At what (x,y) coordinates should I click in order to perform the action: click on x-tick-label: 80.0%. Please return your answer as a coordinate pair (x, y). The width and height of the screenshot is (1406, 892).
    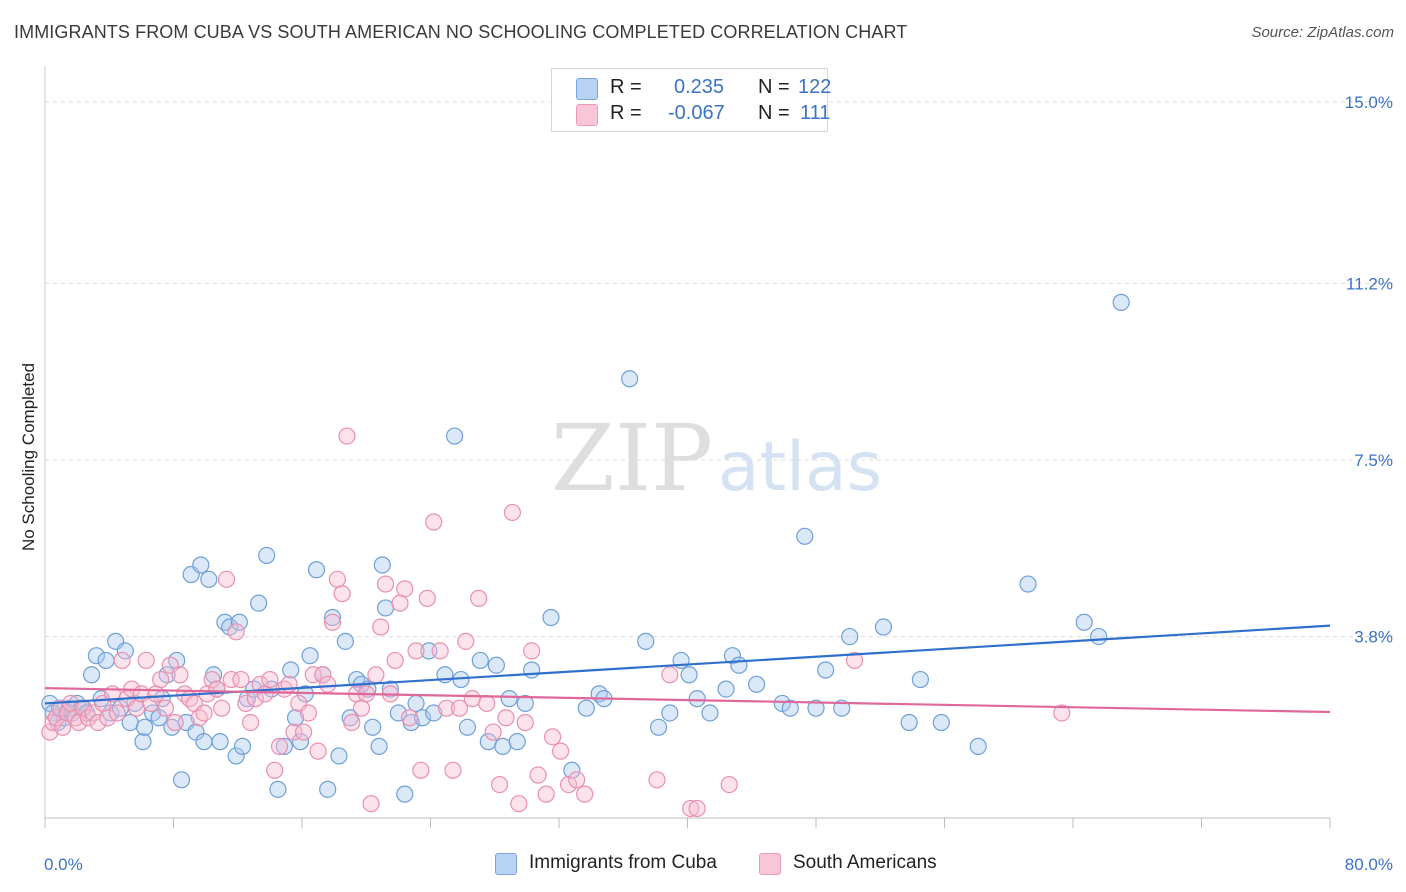
    Looking at the image, I should click on (1369, 864).